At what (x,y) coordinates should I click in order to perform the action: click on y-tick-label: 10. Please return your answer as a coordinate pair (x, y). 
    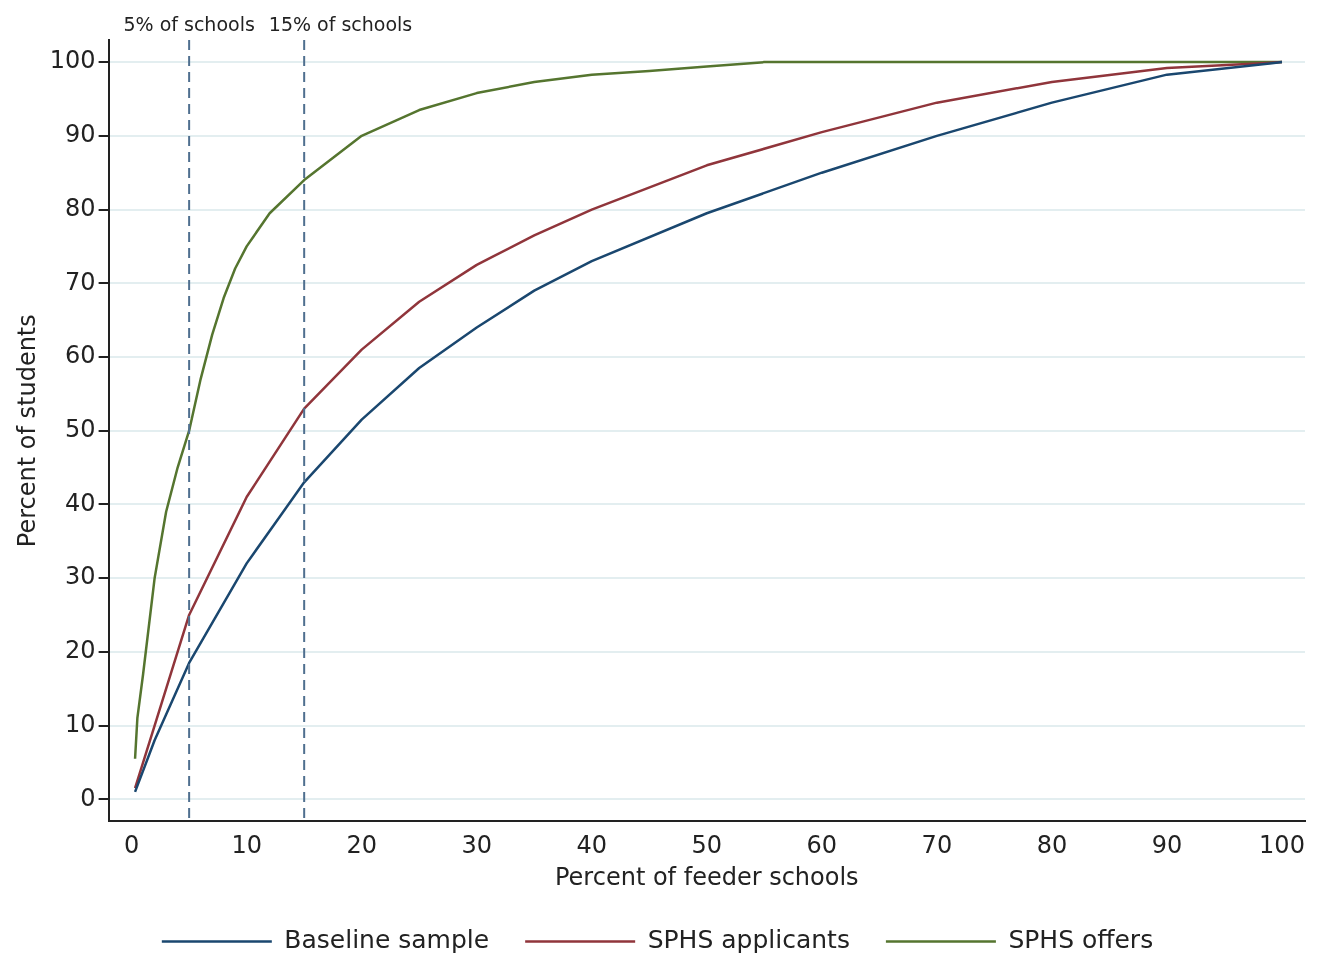
    Looking at the image, I should click on (80, 723).